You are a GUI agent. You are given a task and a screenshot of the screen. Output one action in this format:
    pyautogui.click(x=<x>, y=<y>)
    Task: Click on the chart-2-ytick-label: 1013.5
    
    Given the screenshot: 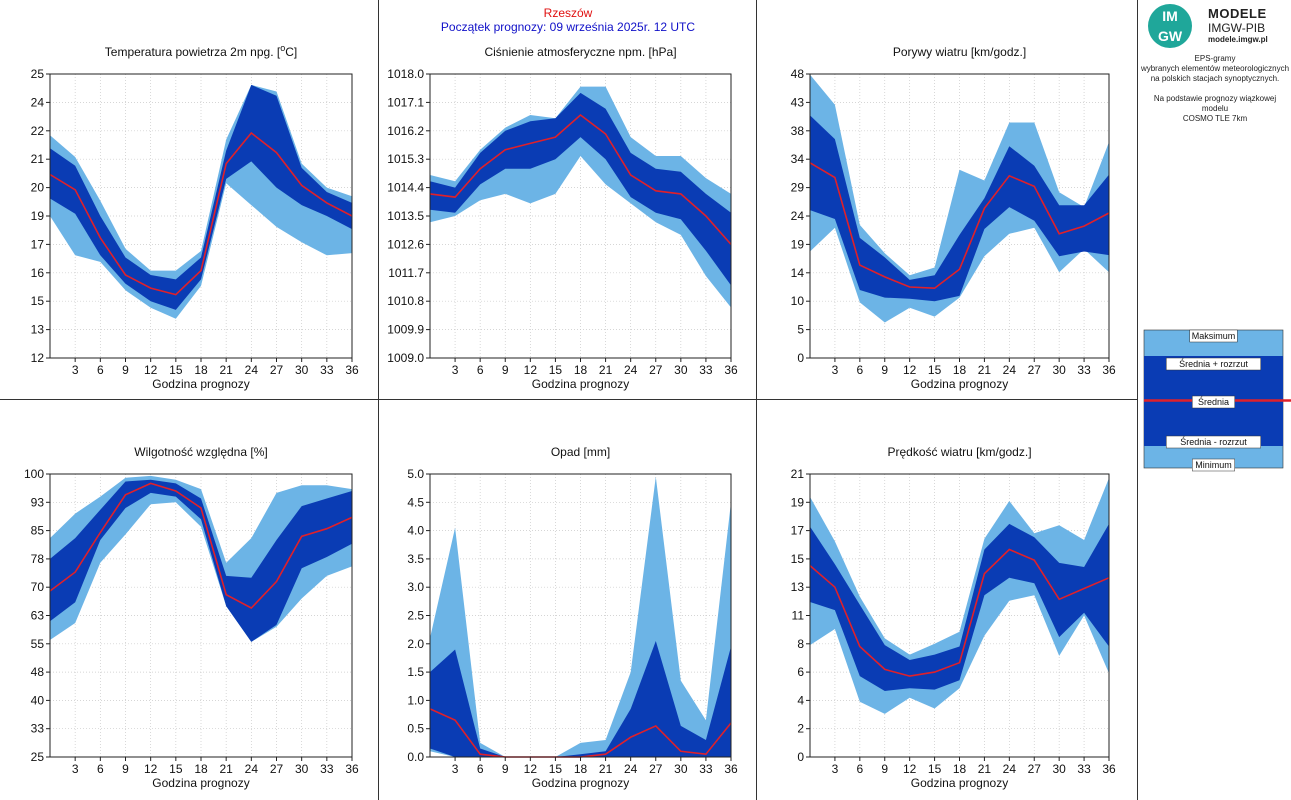 What is the action you would take?
    pyautogui.click(x=405, y=216)
    